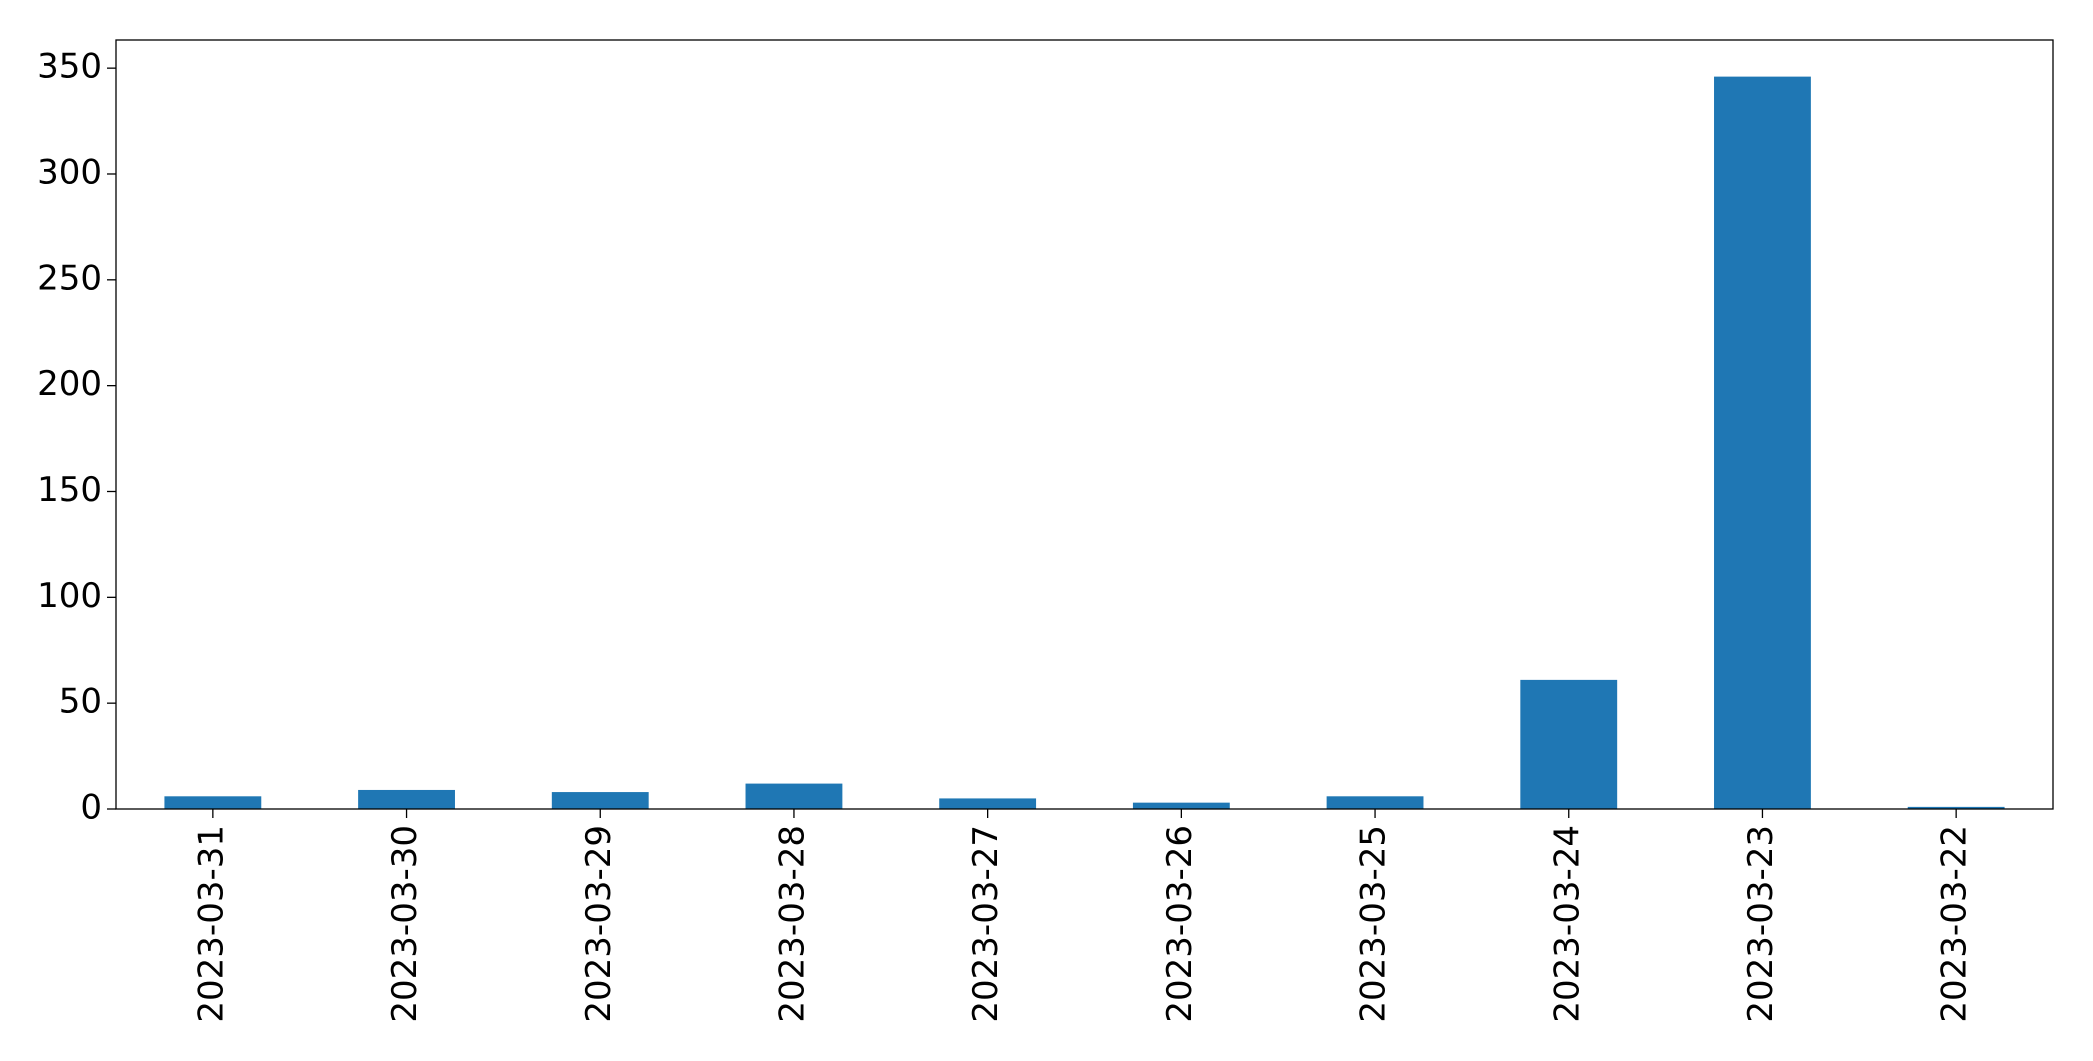 Image resolution: width=2093 pixels, height=1061 pixels. Describe the element at coordinates (792, 924) in the screenshot. I see `x-tick-label: 2023-03-28` at that location.